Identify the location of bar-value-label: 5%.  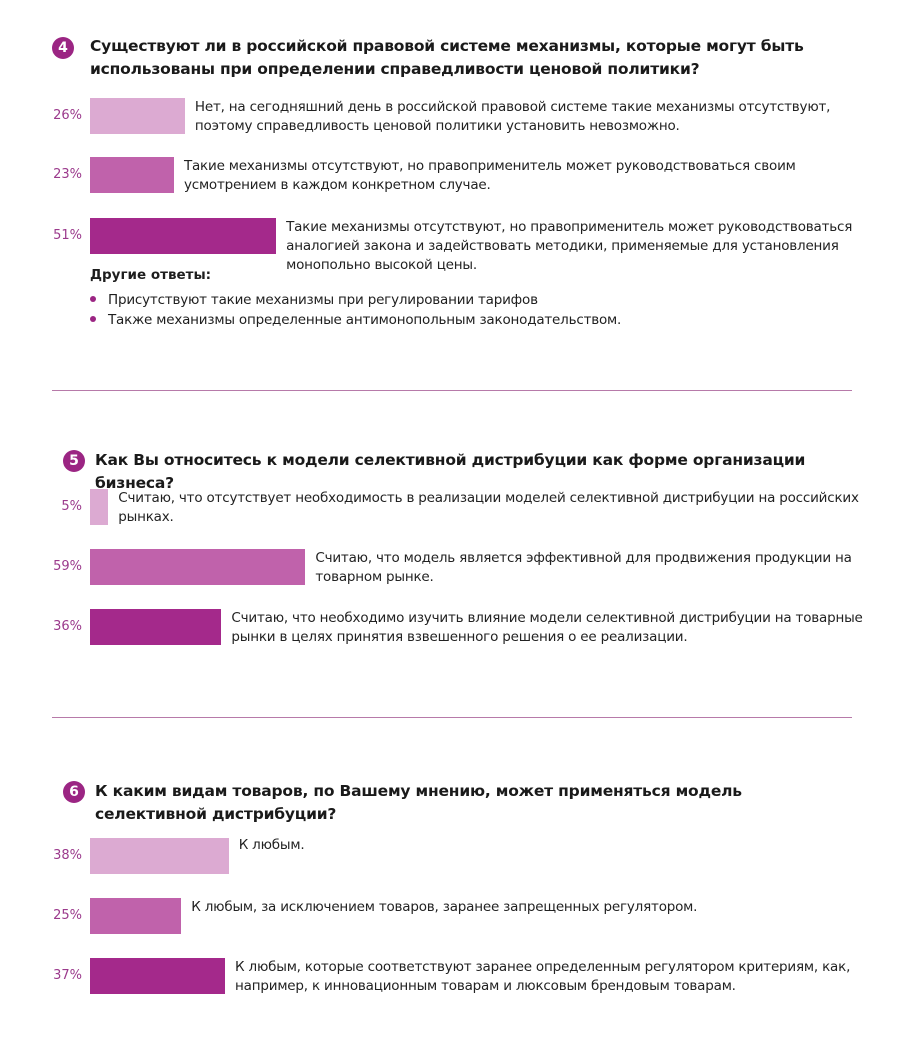
(71, 506).